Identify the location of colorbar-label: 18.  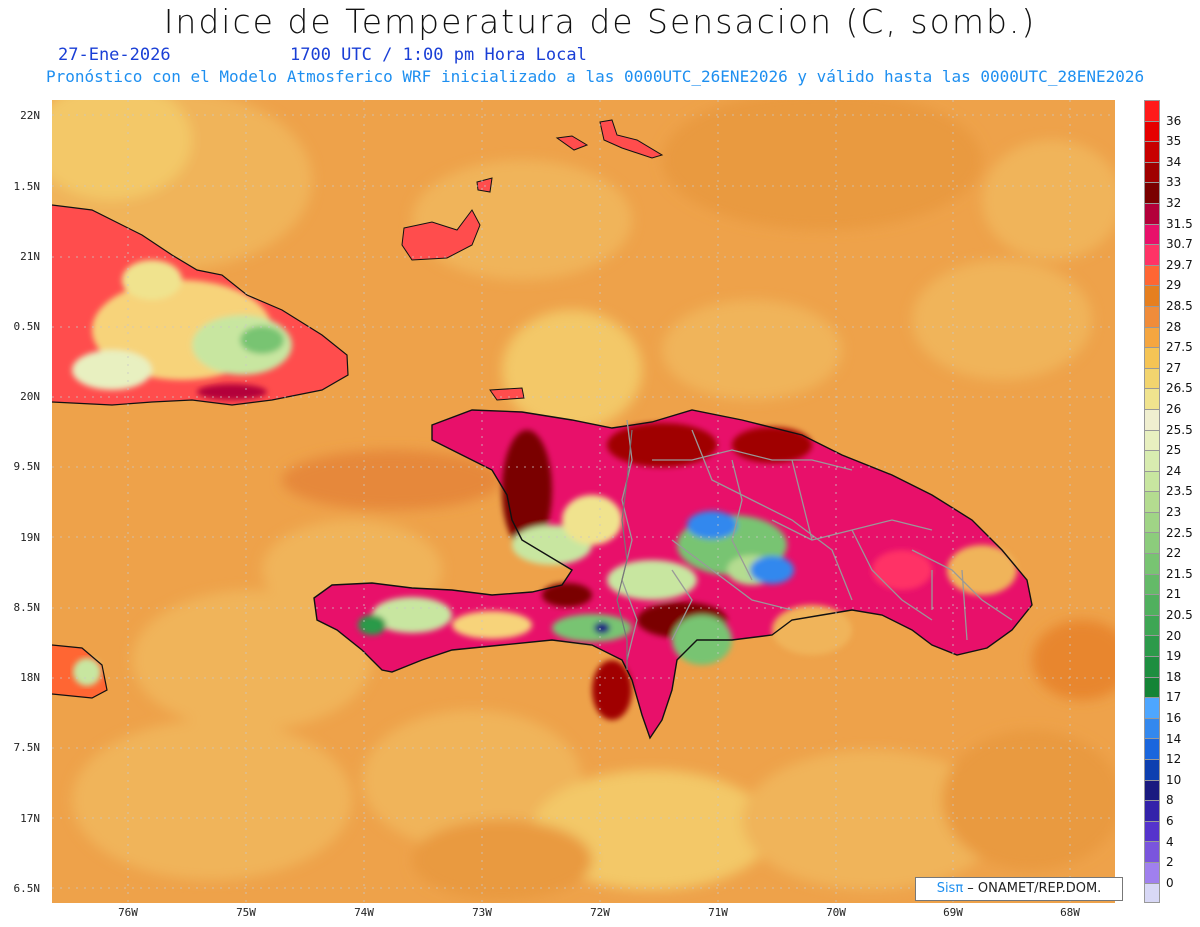
(1174, 676).